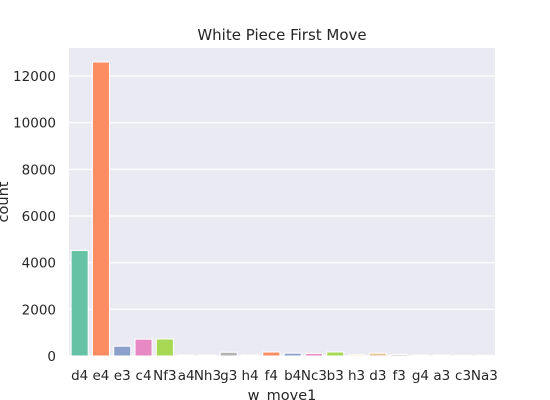 The width and height of the screenshot is (550, 400). What do you see at coordinates (249, 376) in the screenshot?
I see `x-tick-label: h4` at bounding box center [249, 376].